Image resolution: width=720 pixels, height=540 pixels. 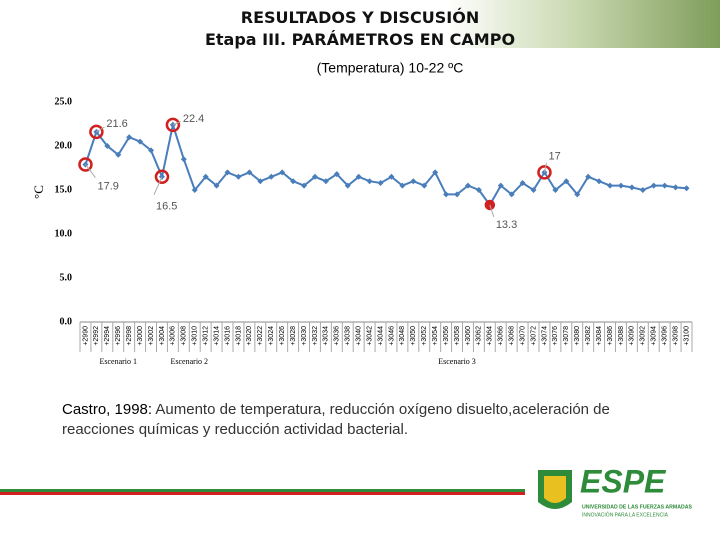 I want to click on x-tick-label: +3040, so click(x=359, y=336).